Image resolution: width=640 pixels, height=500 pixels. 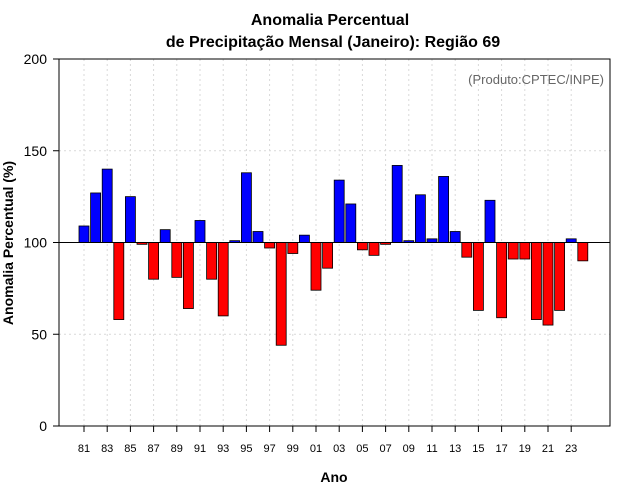 I want to click on y-tick-label: 200, so click(x=36, y=59).